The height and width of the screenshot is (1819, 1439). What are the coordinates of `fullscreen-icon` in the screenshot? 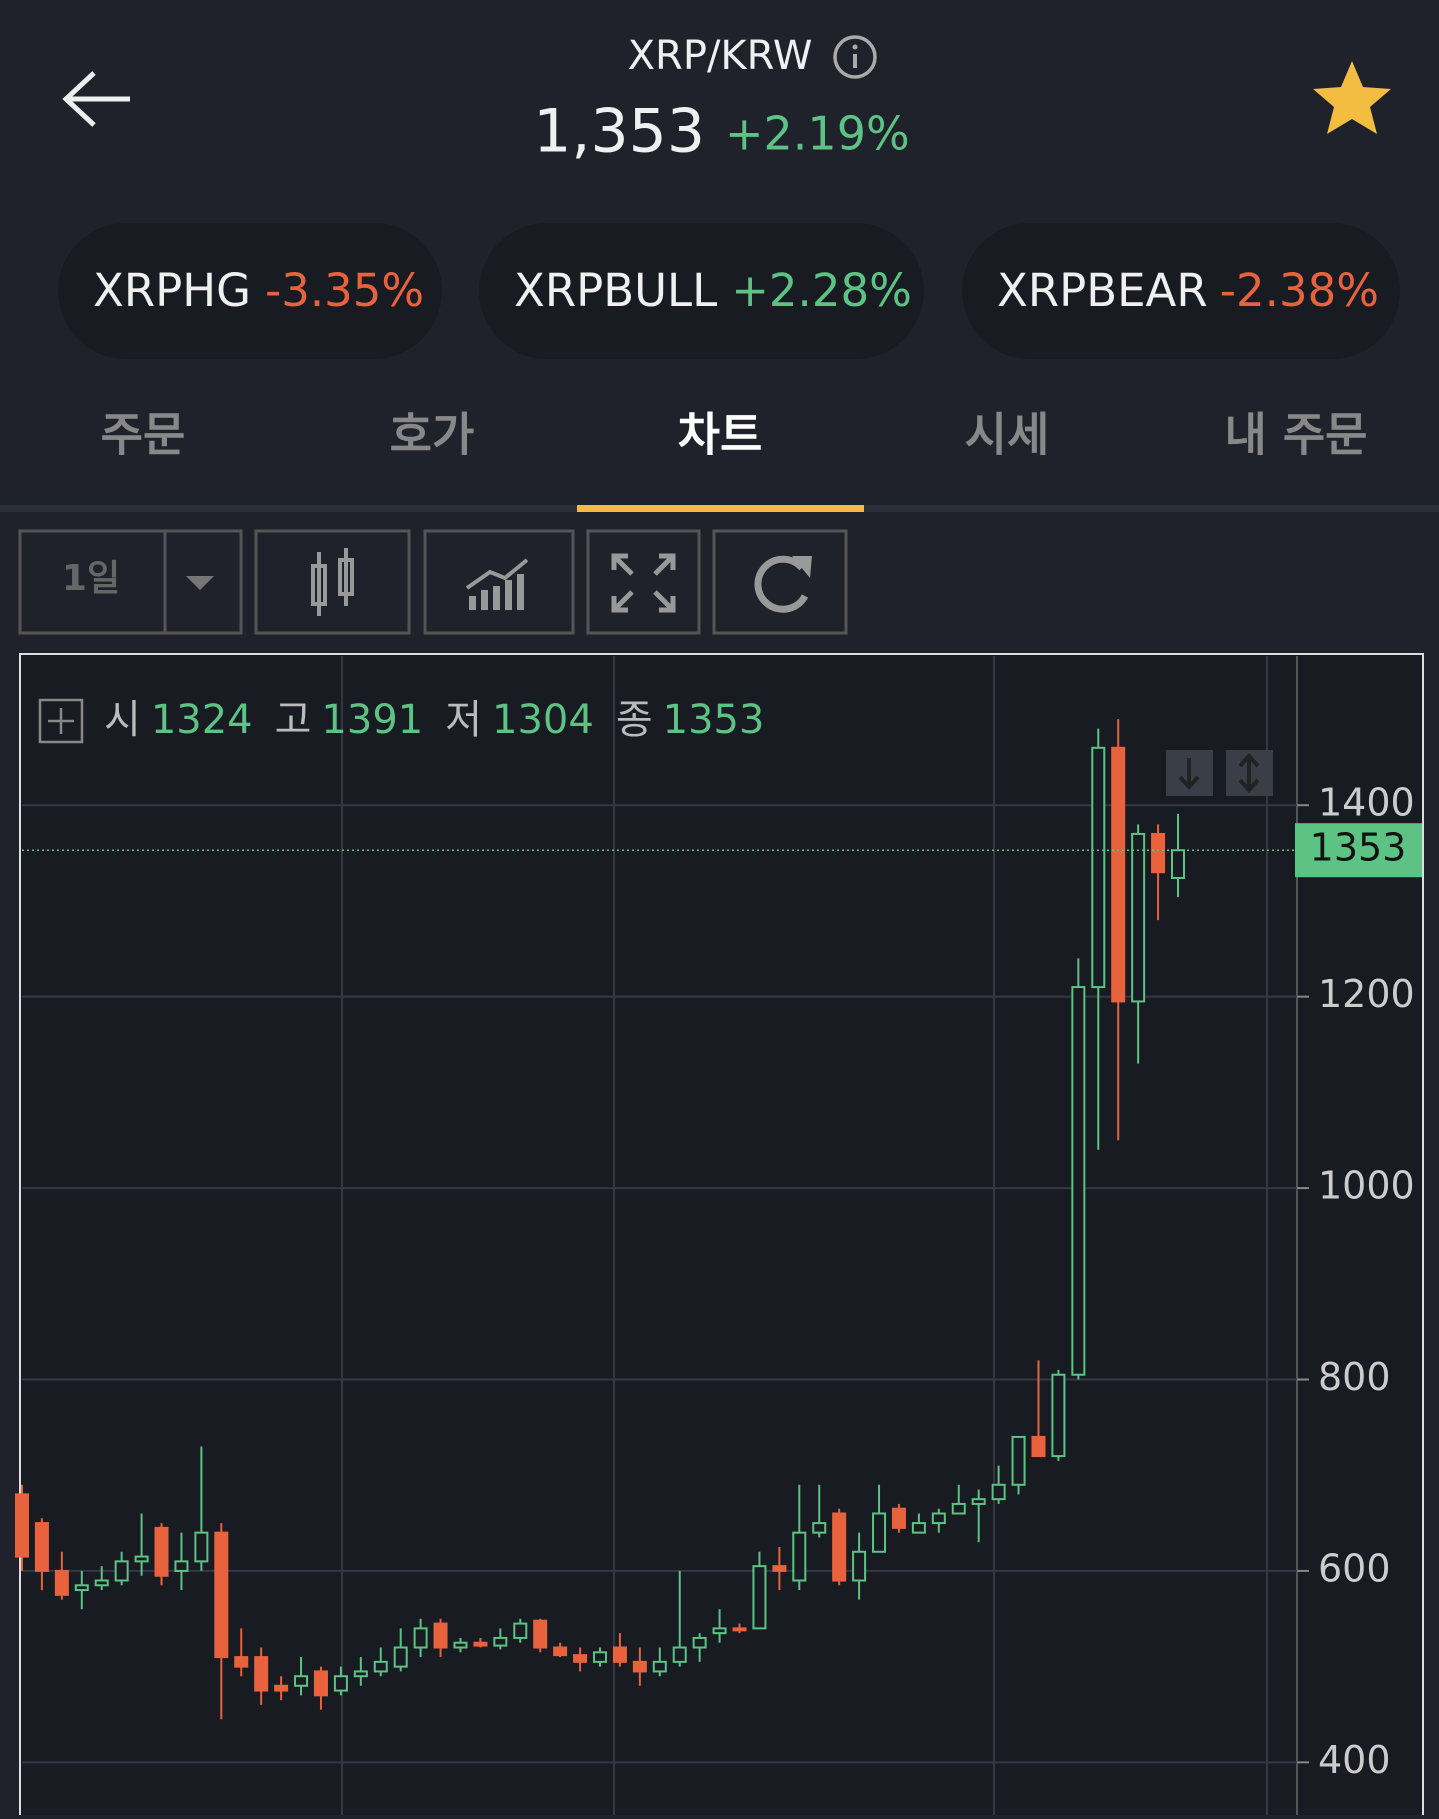 It's located at (643, 583).